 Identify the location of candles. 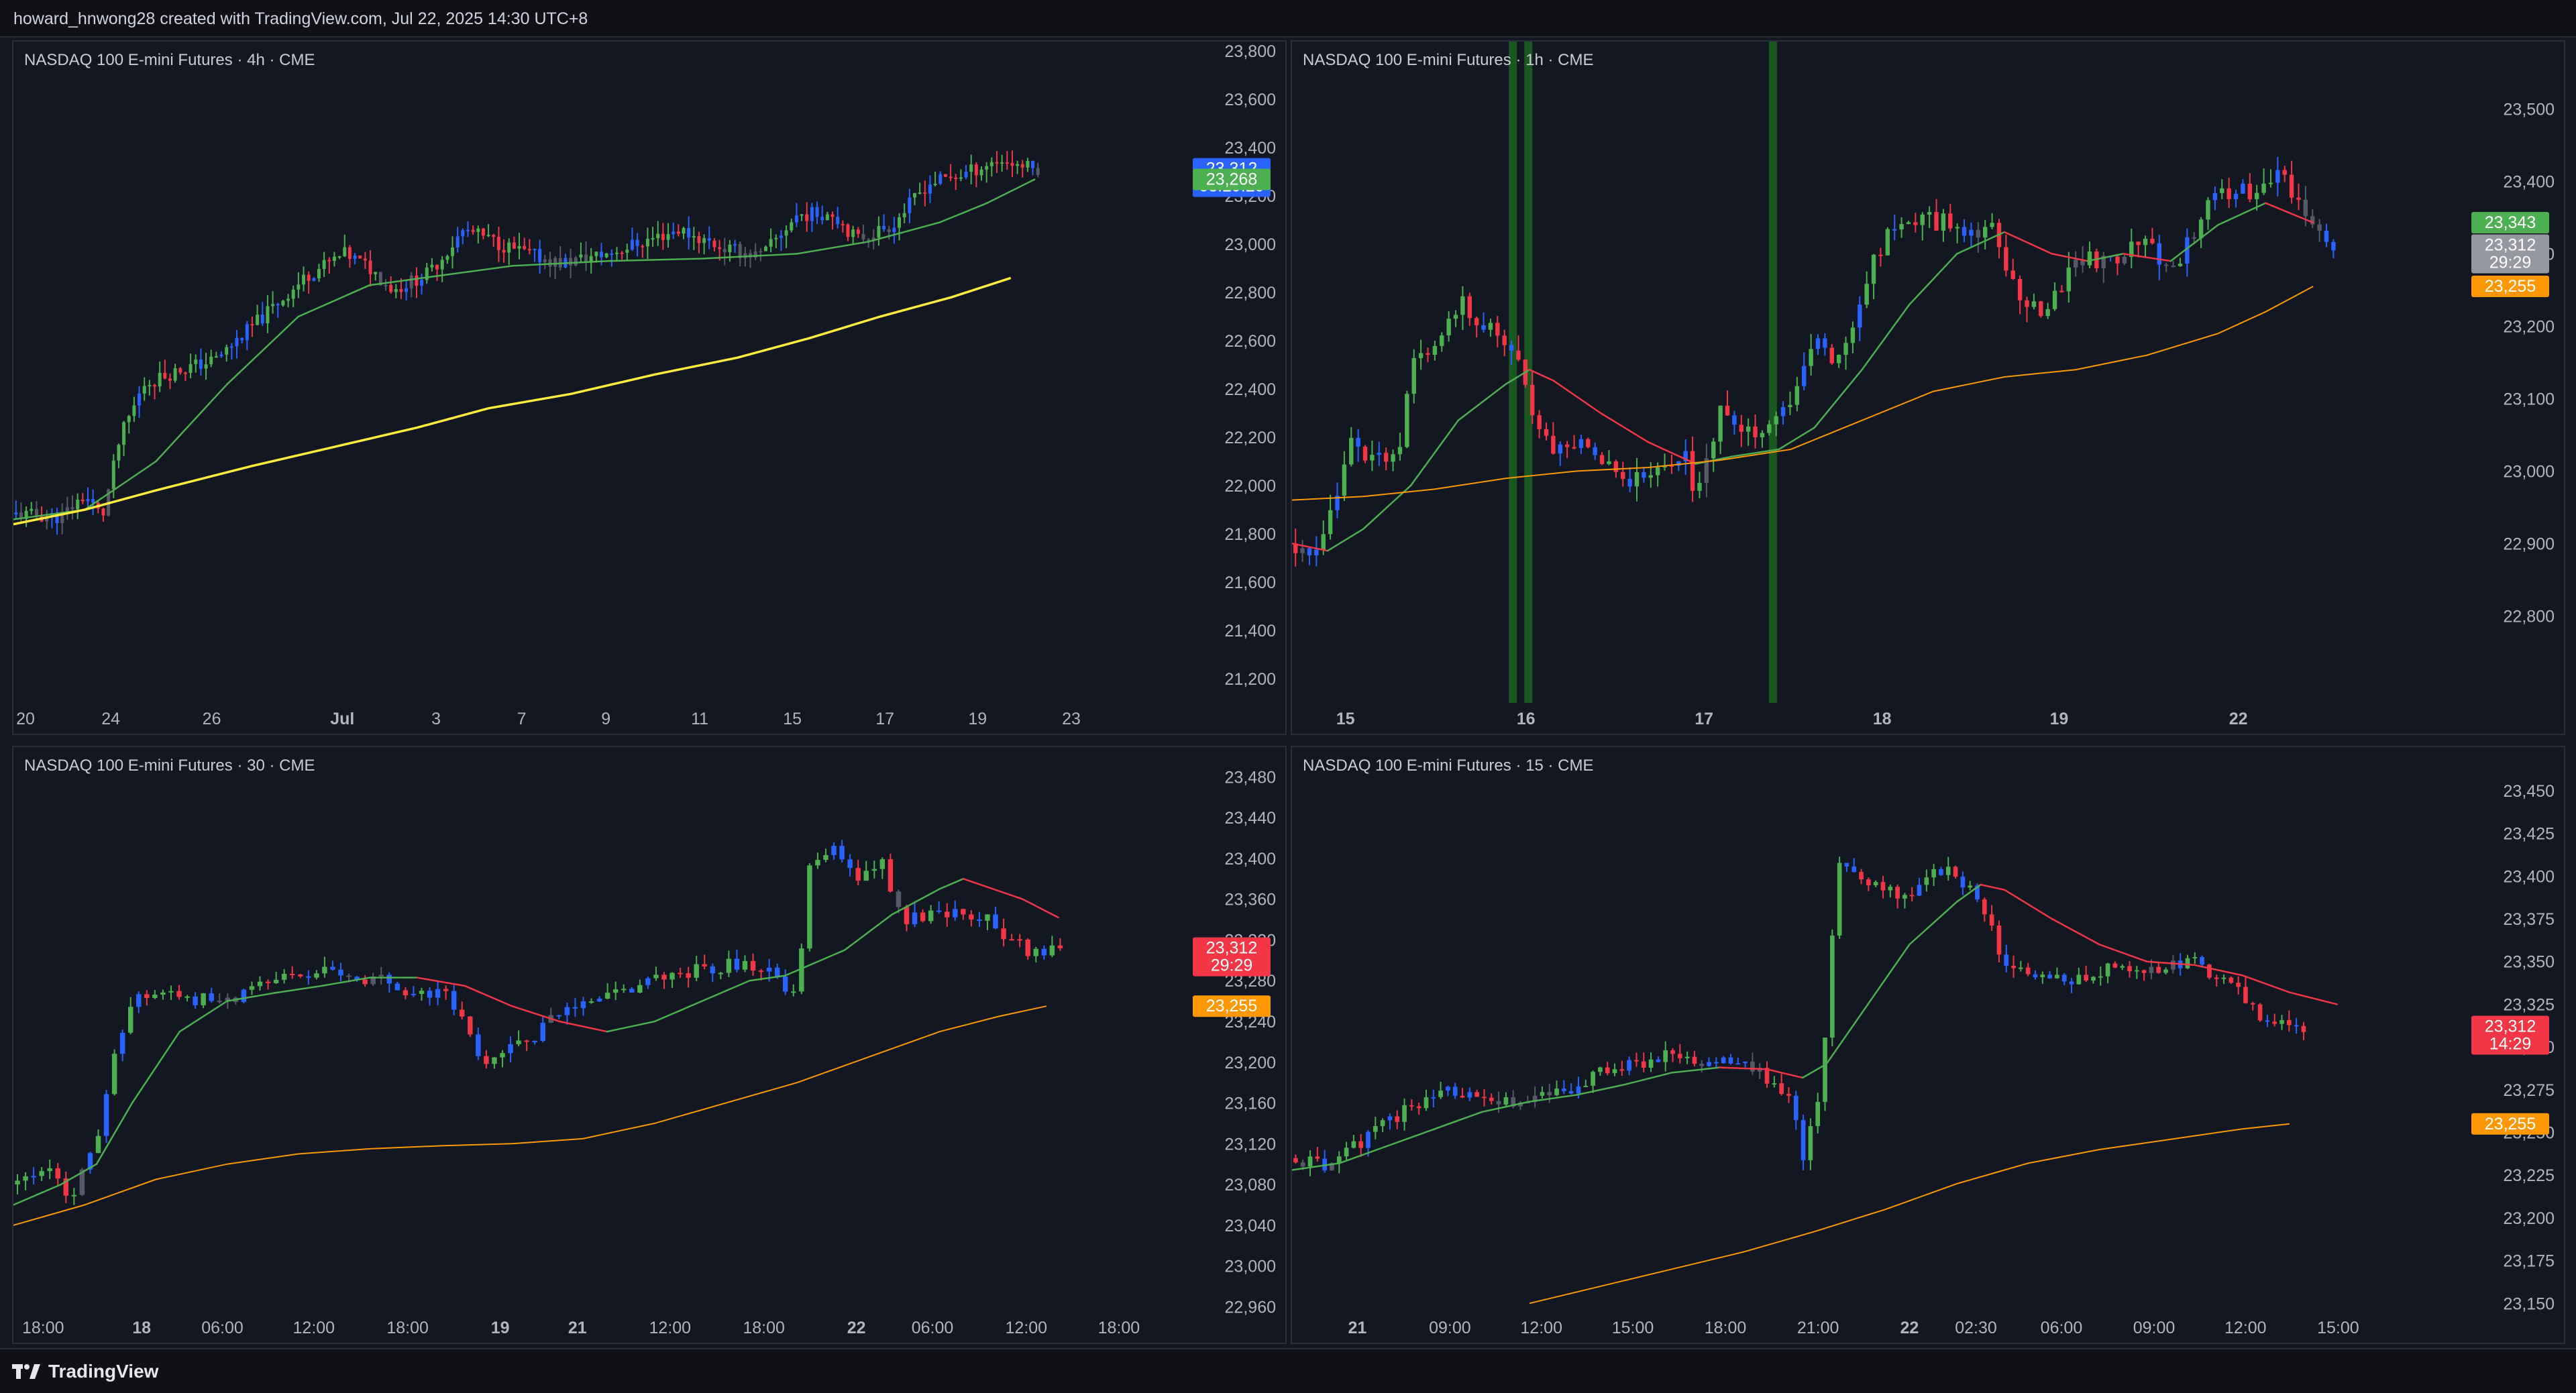
(1814, 361).